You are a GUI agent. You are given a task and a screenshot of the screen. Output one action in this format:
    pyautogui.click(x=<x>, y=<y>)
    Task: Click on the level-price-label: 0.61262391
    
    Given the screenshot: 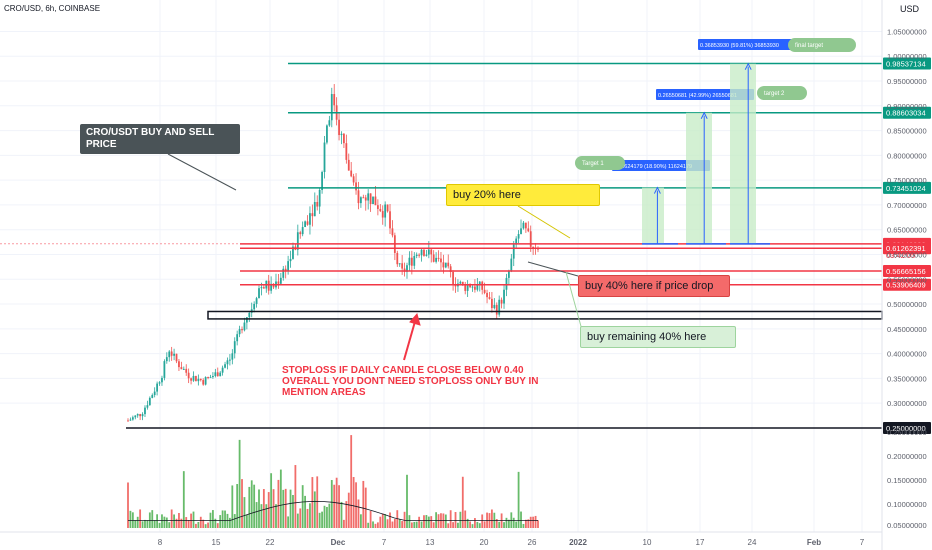 What is the action you would take?
    pyautogui.click(x=906, y=248)
    